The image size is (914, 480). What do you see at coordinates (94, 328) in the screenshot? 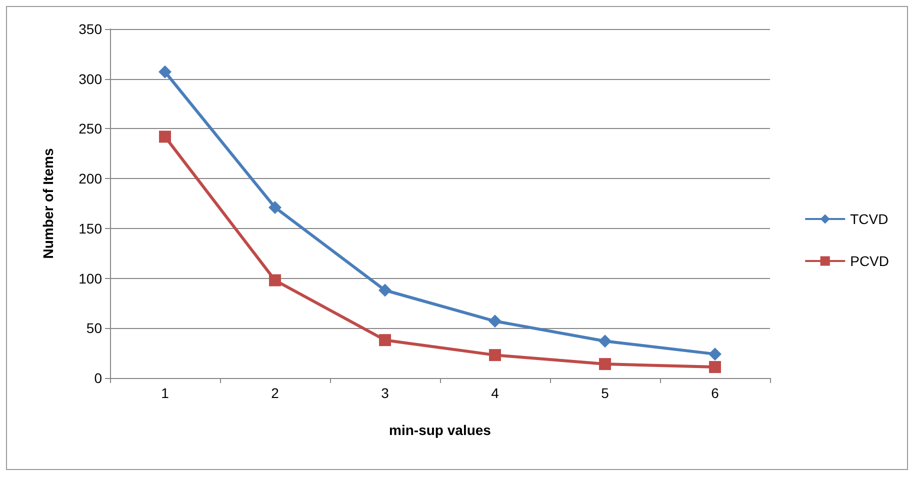
I see `y-tick-label: 50` at bounding box center [94, 328].